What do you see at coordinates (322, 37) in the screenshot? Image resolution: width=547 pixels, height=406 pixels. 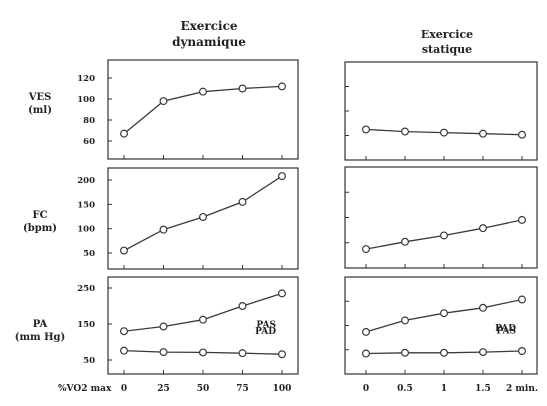 I see `column-headers: Exercice dynamique Exercice statique` at bounding box center [322, 37].